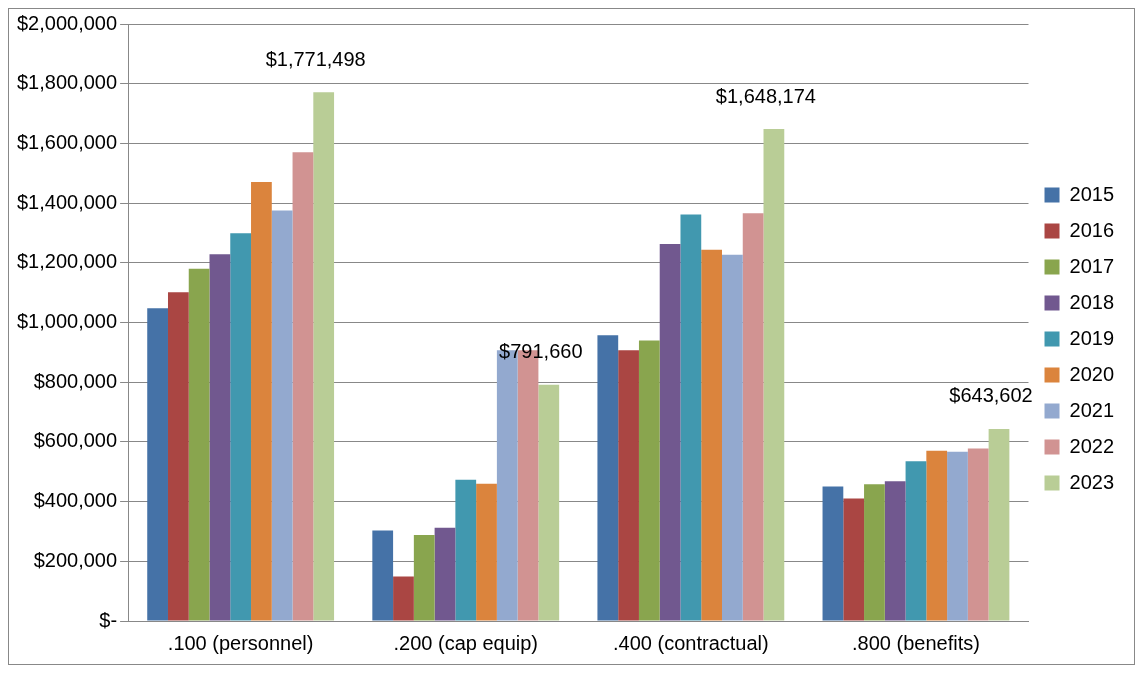  Describe the element at coordinates (75, 500) in the screenshot. I see `y-tick-label: $400,000` at that location.